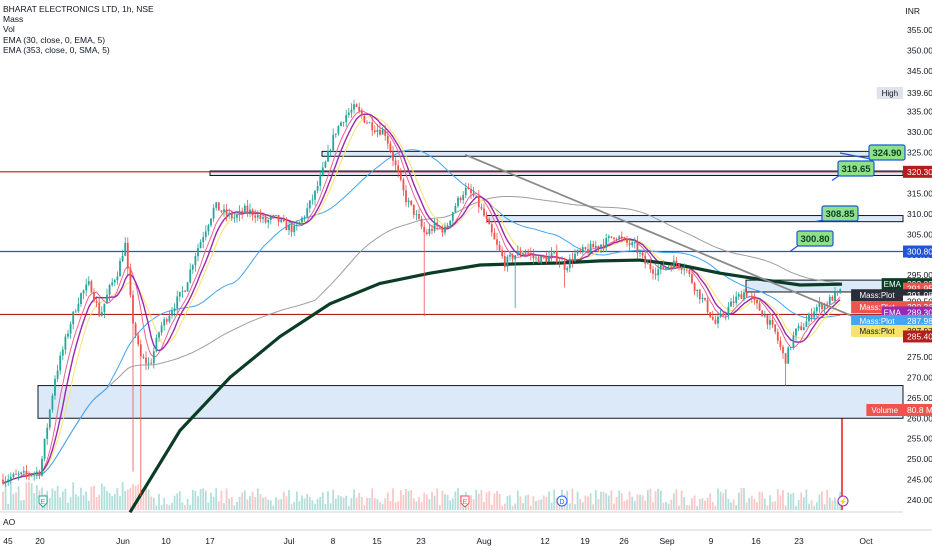  I want to click on event-marker-label: ⚡, so click(843, 501).